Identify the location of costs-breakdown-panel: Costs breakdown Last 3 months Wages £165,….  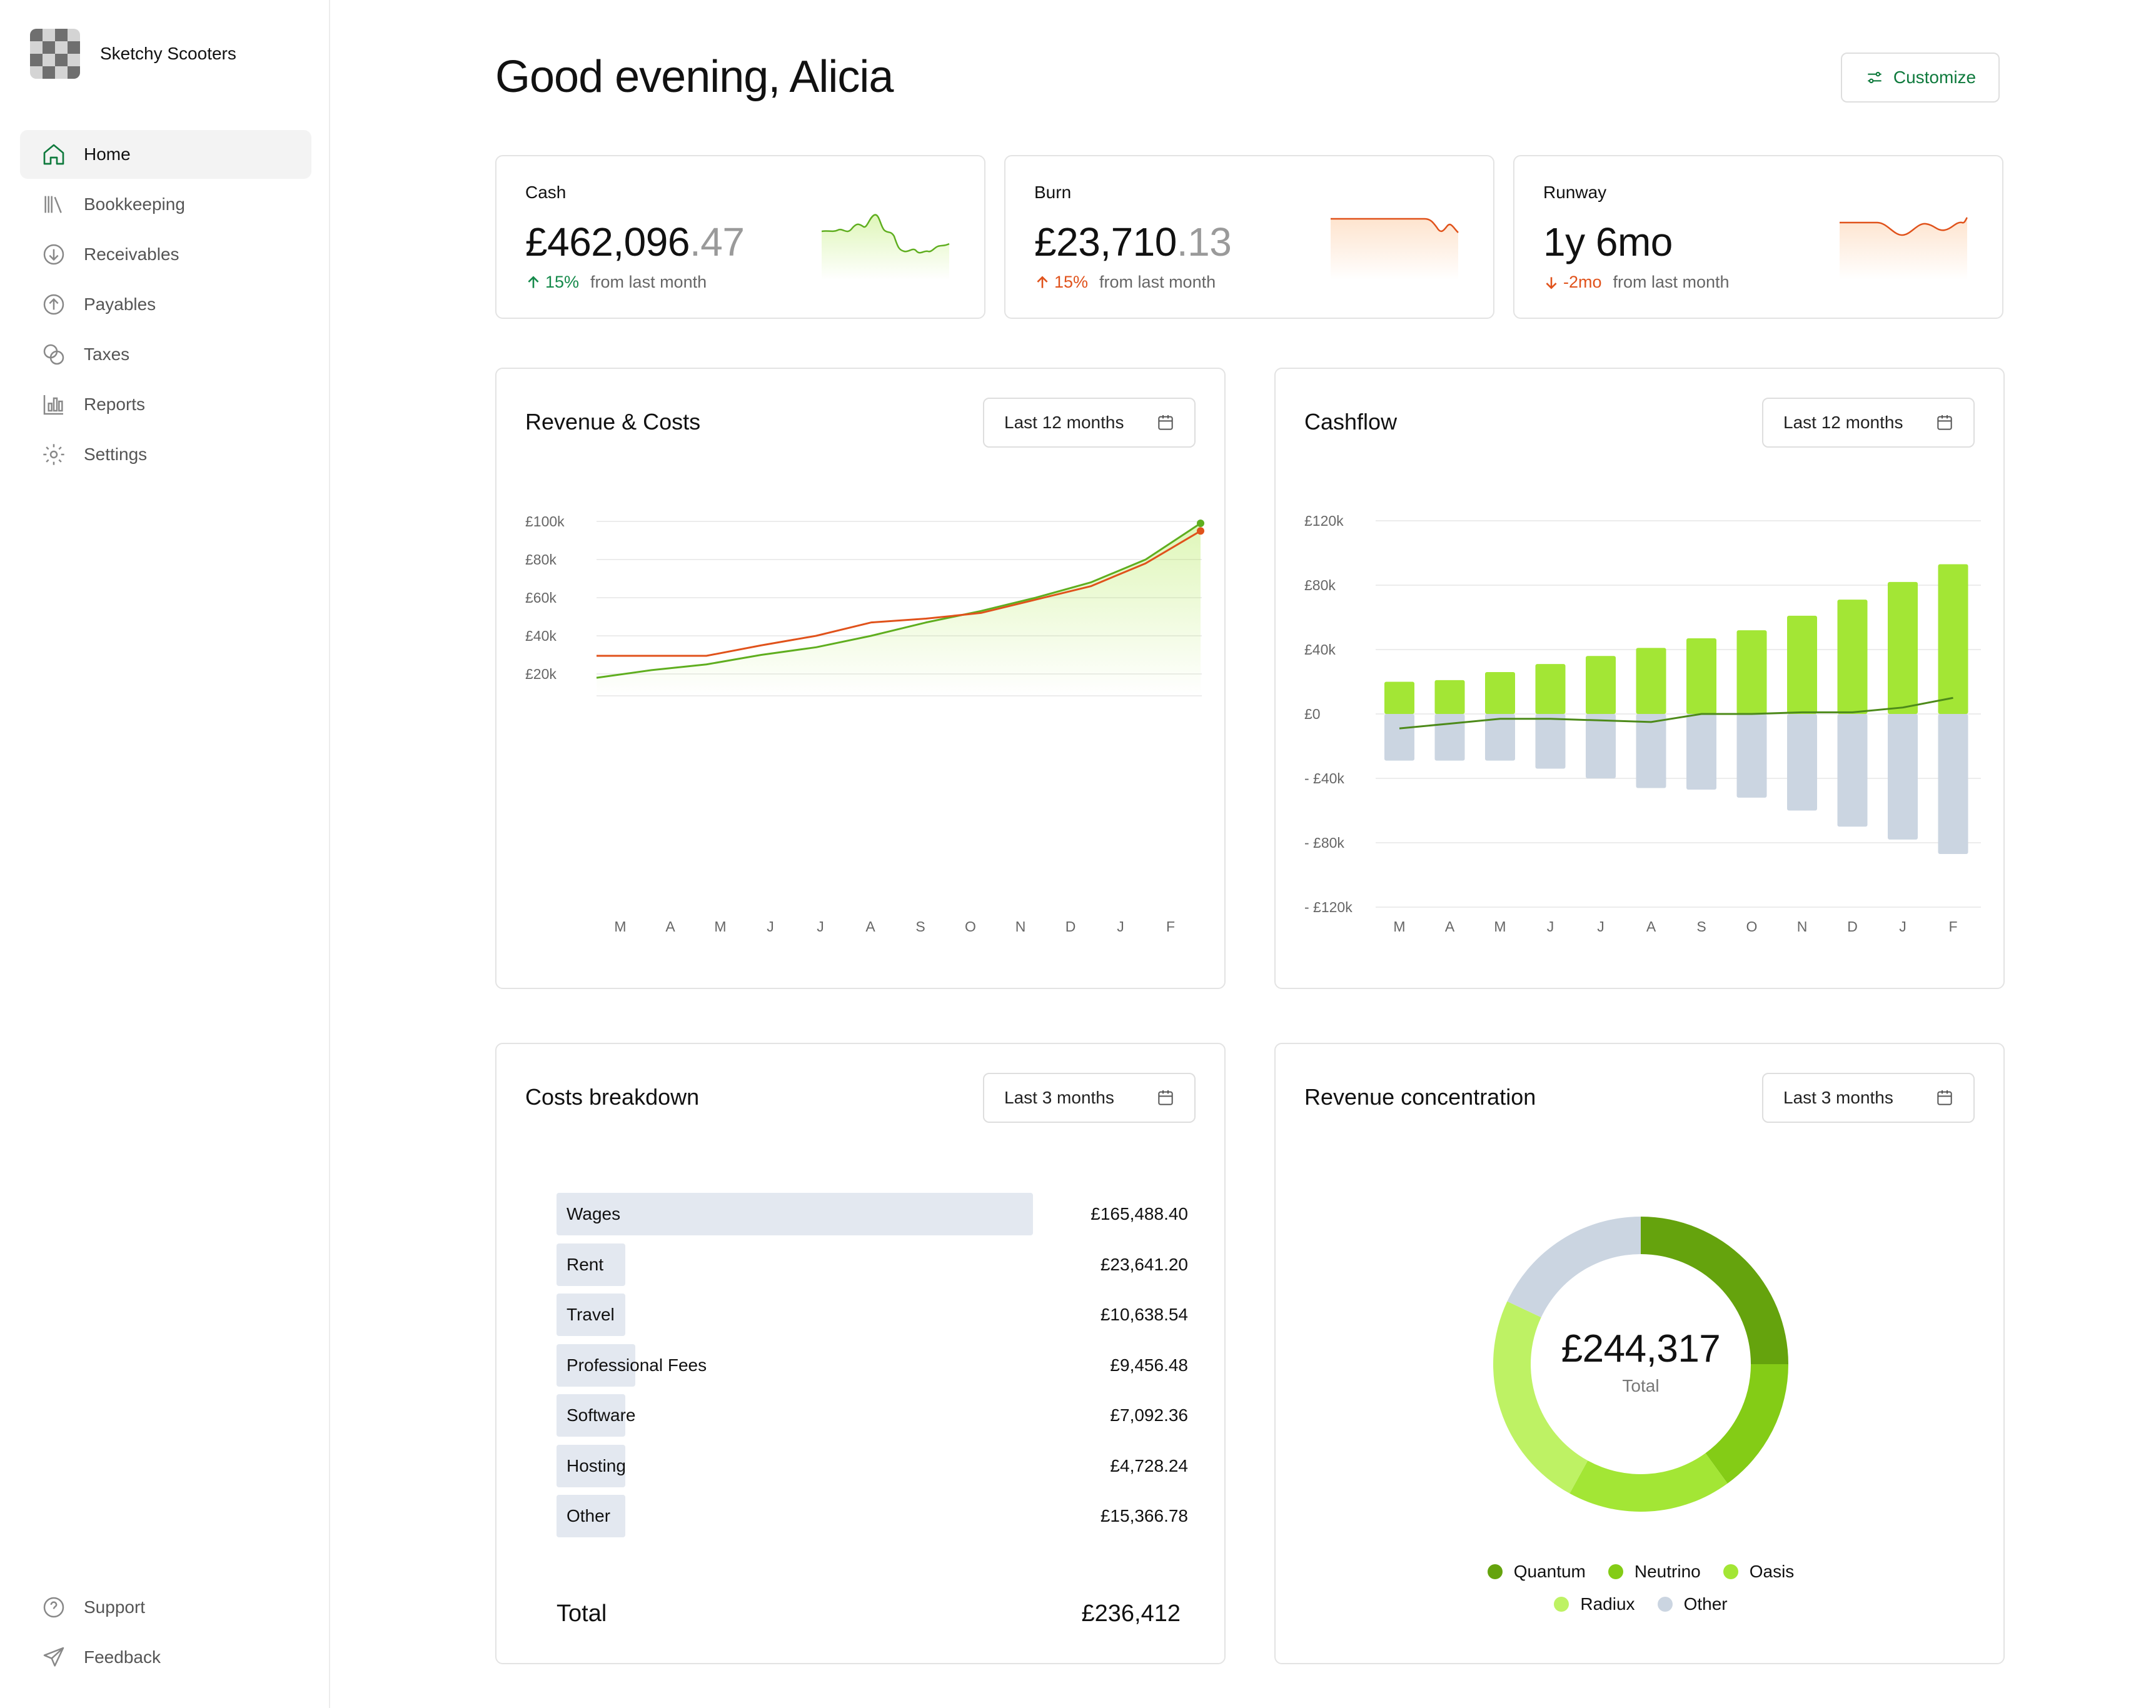
(860, 1353).